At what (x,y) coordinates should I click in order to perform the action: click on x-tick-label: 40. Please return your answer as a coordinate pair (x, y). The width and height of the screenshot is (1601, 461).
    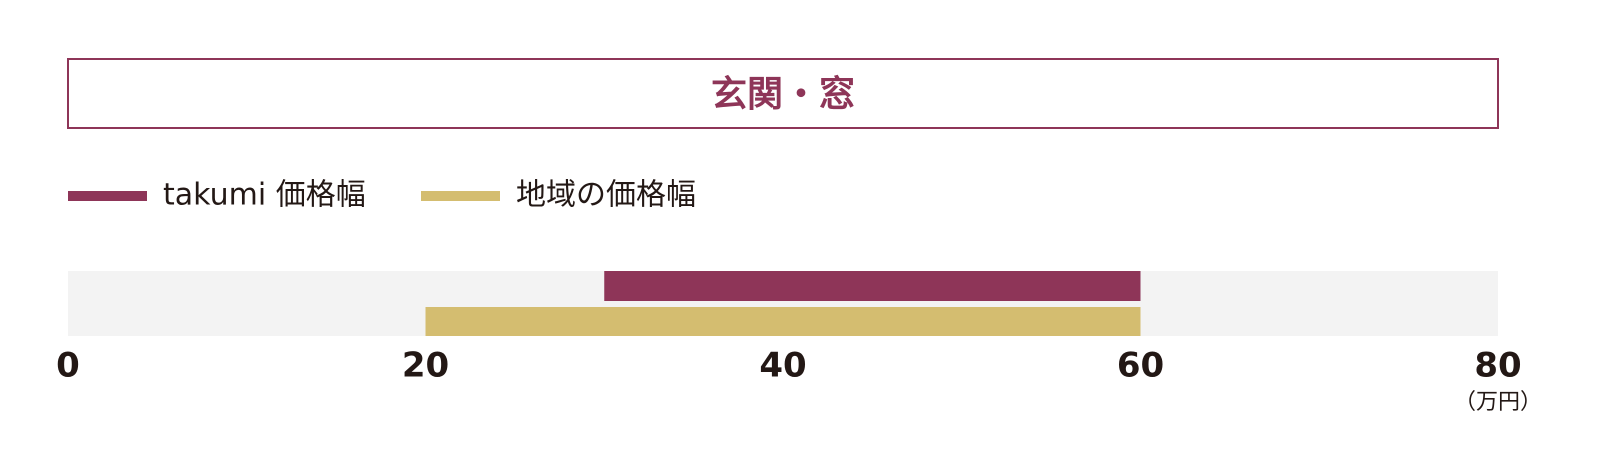
    Looking at the image, I should click on (782, 366).